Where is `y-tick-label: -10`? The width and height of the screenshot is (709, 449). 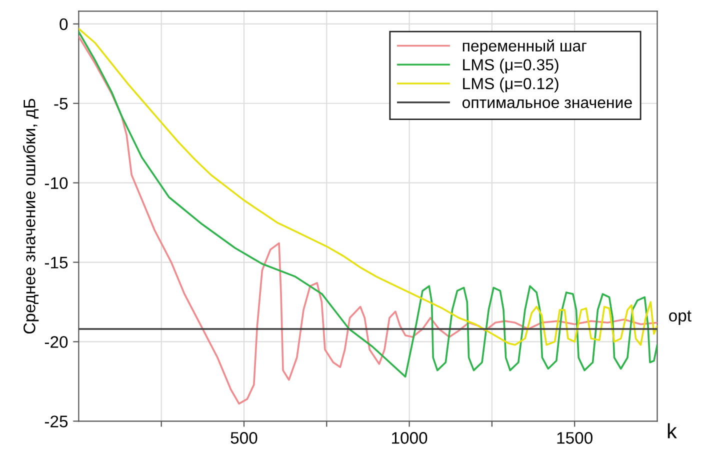 y-tick-label: -10 is located at coordinates (56, 183).